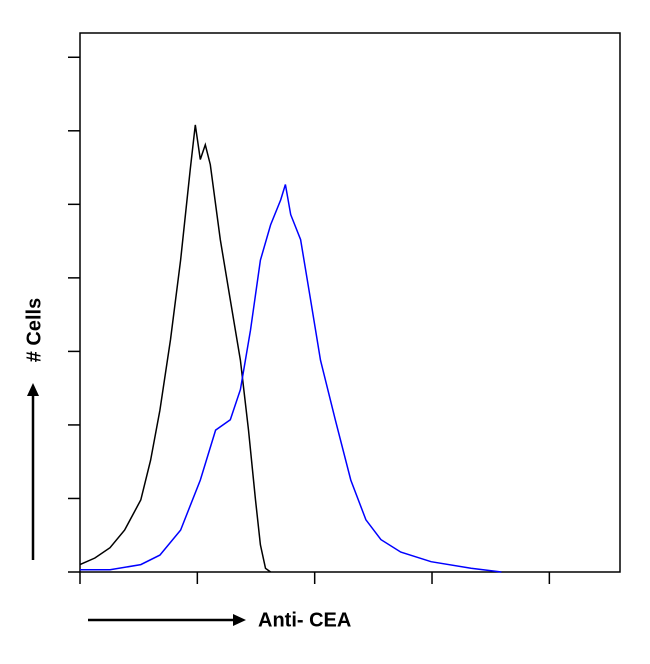 The height and width of the screenshot is (664, 650). What do you see at coordinates (34, 330) in the screenshot?
I see `y-axis-label: # Cells` at bounding box center [34, 330].